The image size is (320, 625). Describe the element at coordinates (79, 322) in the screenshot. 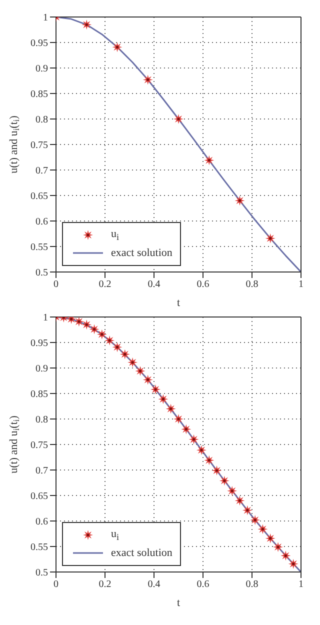

I see `point` at that location.